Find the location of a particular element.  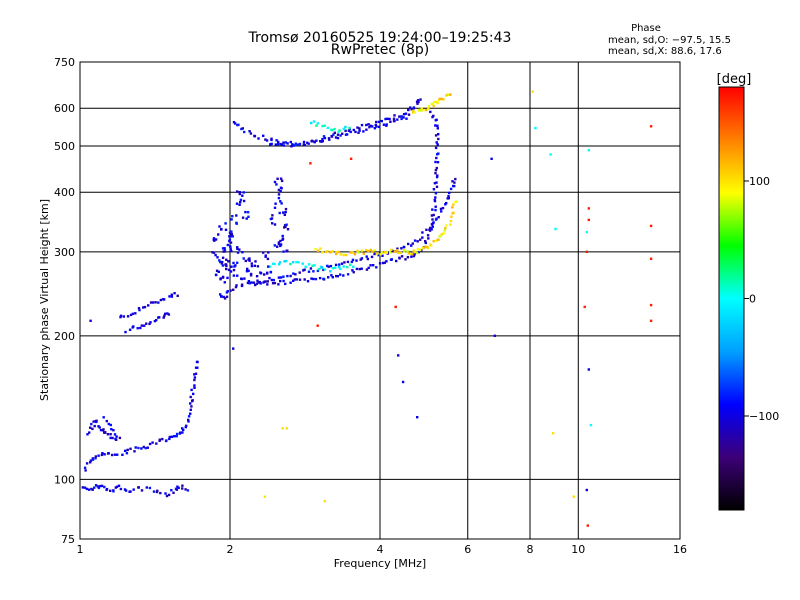

x-tick-label: 1 is located at coordinates (80, 549).